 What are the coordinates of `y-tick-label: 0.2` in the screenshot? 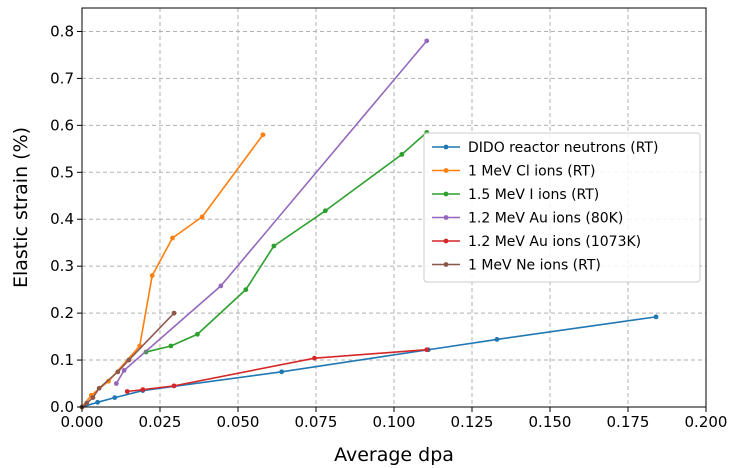 It's located at (62, 313).